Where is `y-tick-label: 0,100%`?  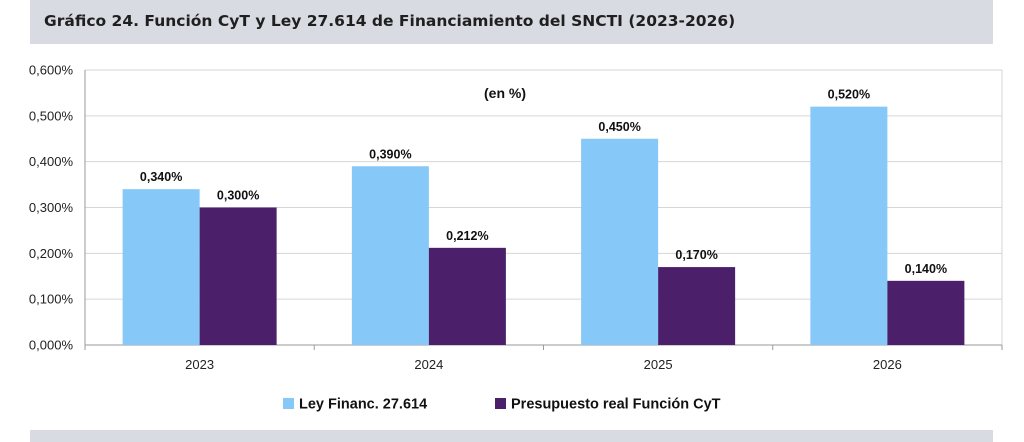
y-tick-label: 0,100% is located at coordinates (51, 299).